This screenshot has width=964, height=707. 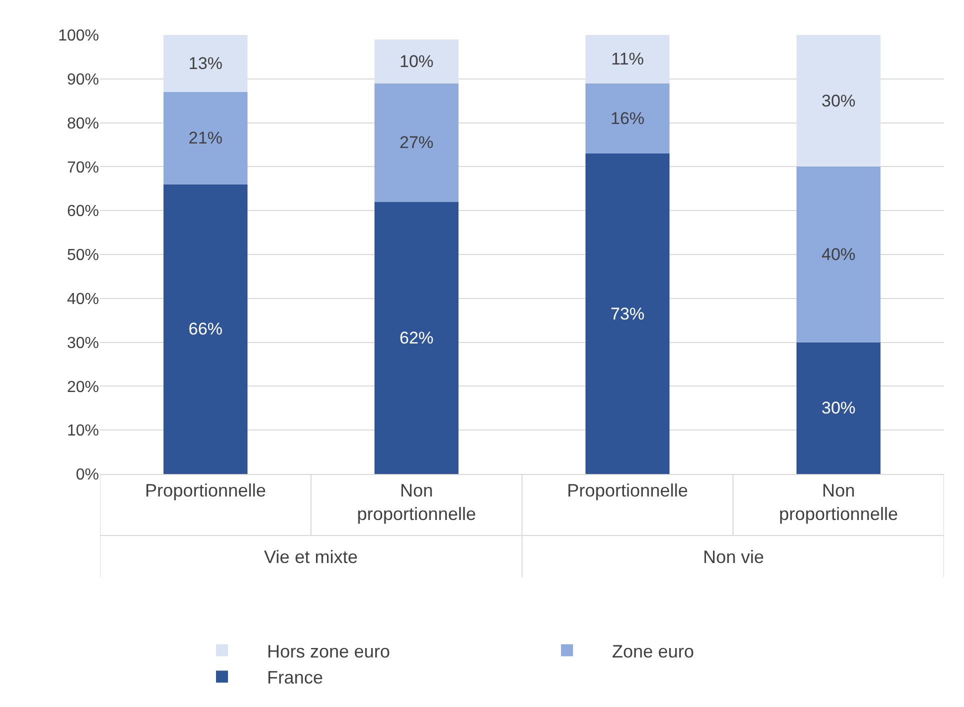 I want to click on y-tick-label: 100%, so click(x=78, y=36).